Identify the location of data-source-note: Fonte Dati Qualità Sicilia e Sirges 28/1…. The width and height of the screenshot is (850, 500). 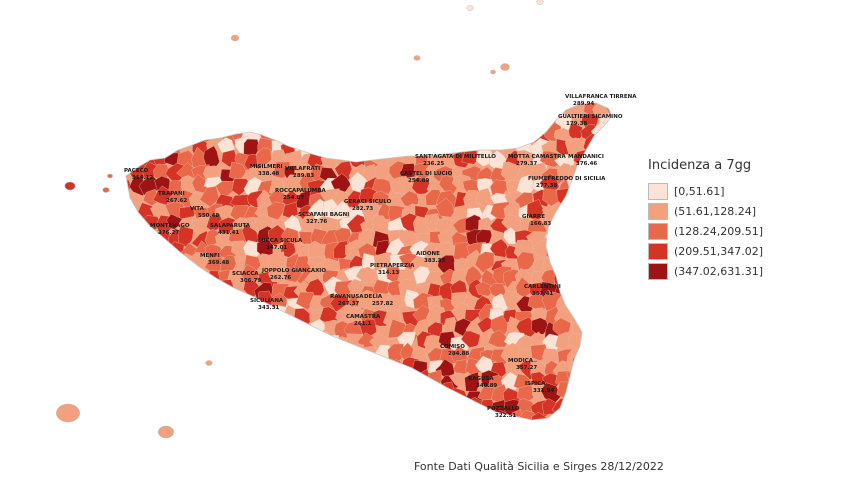
(539, 466).